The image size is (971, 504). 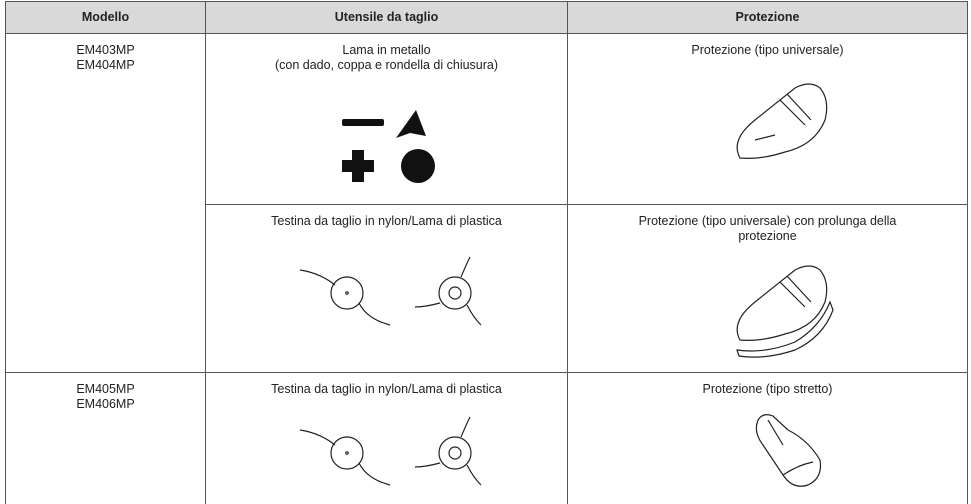 I want to click on model: EM404MP, so click(x=105, y=65).